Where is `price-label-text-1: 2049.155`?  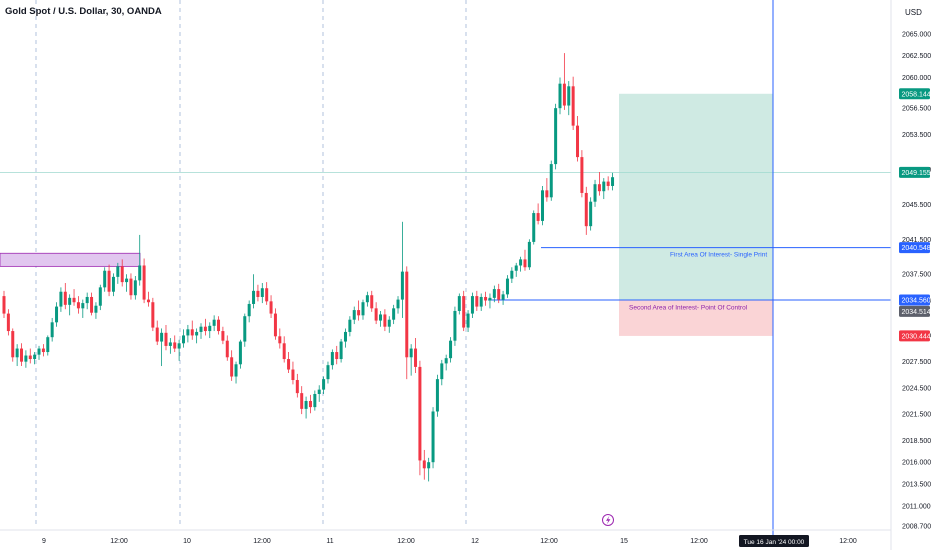
price-label-text-1: 2049.155 is located at coordinates (916, 173).